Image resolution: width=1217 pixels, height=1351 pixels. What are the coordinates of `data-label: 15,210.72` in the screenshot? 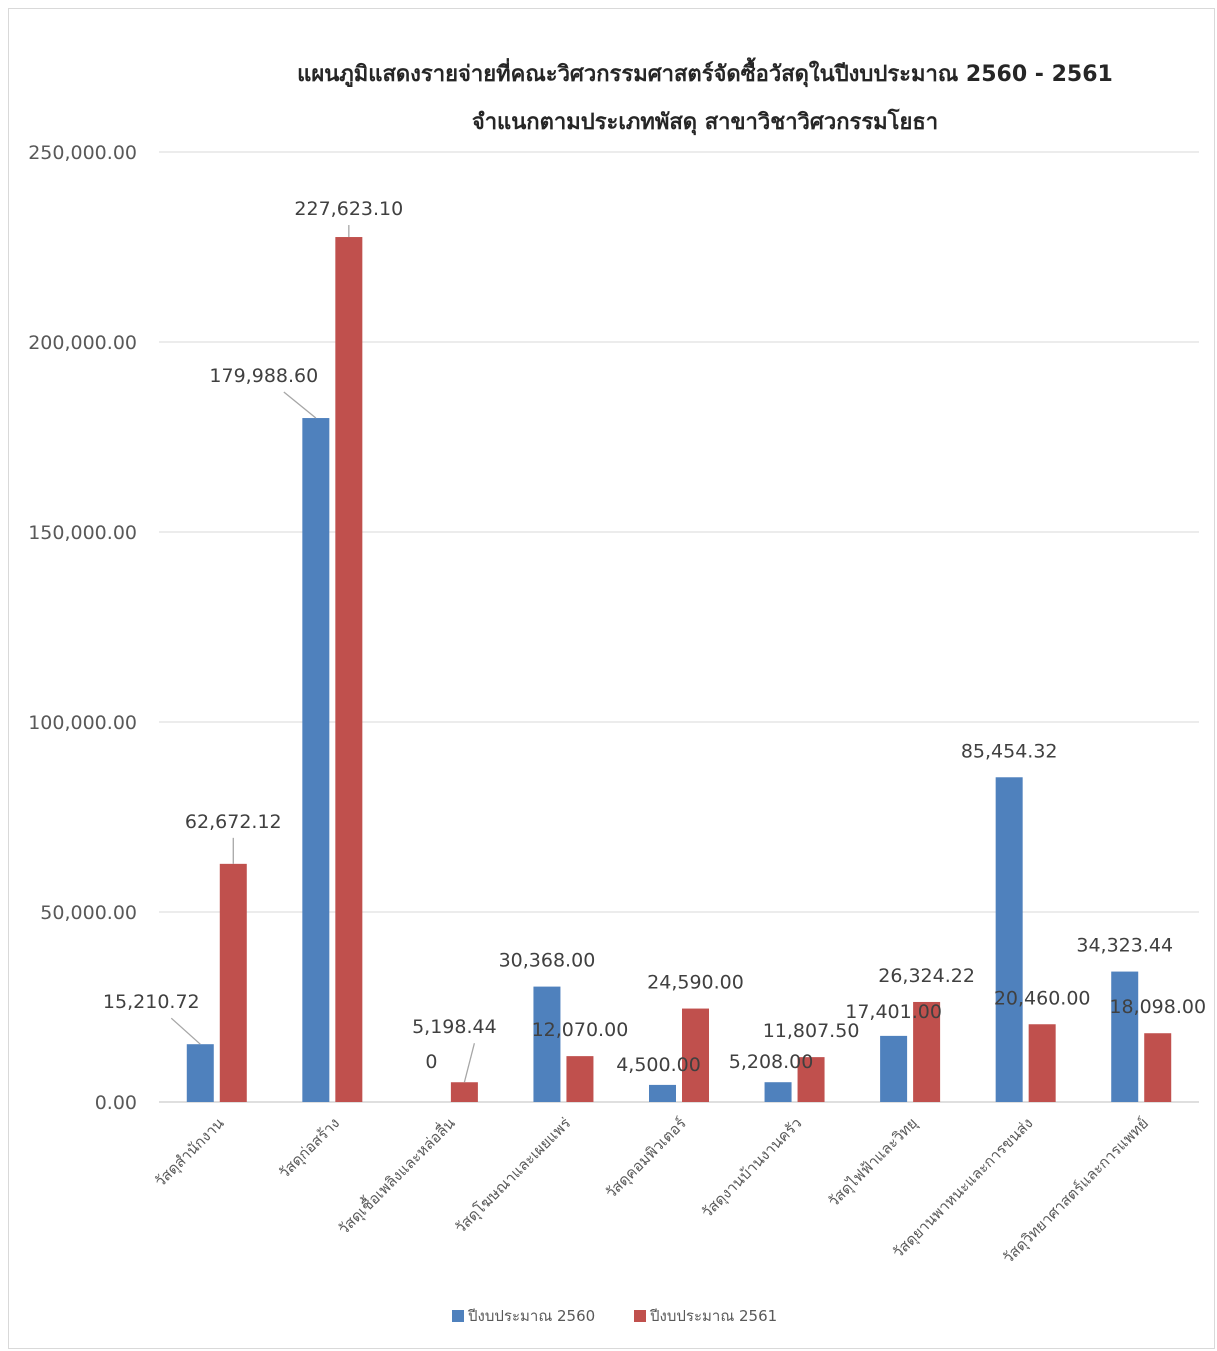 It's located at (151, 1002).